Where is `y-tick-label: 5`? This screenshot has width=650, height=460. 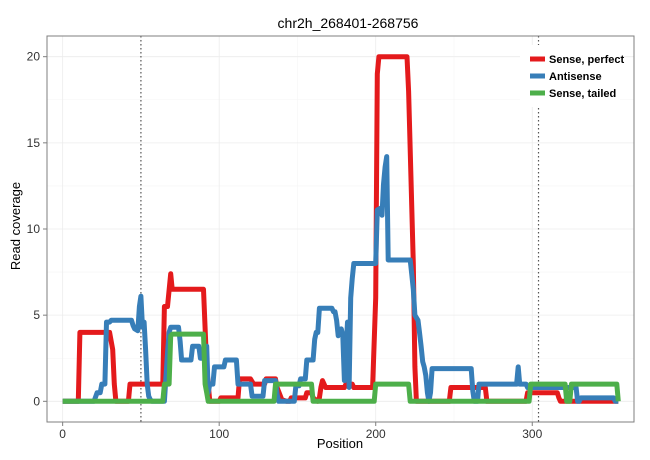
y-tick-label: 5 is located at coordinates (36, 315).